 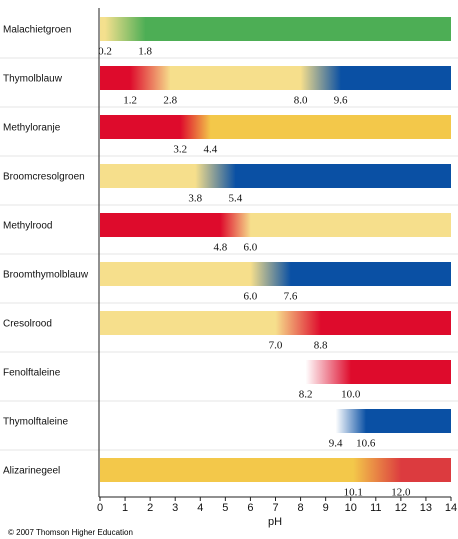 What do you see at coordinates (27, 226) in the screenshot?
I see `indicator-name: Methylrood` at bounding box center [27, 226].